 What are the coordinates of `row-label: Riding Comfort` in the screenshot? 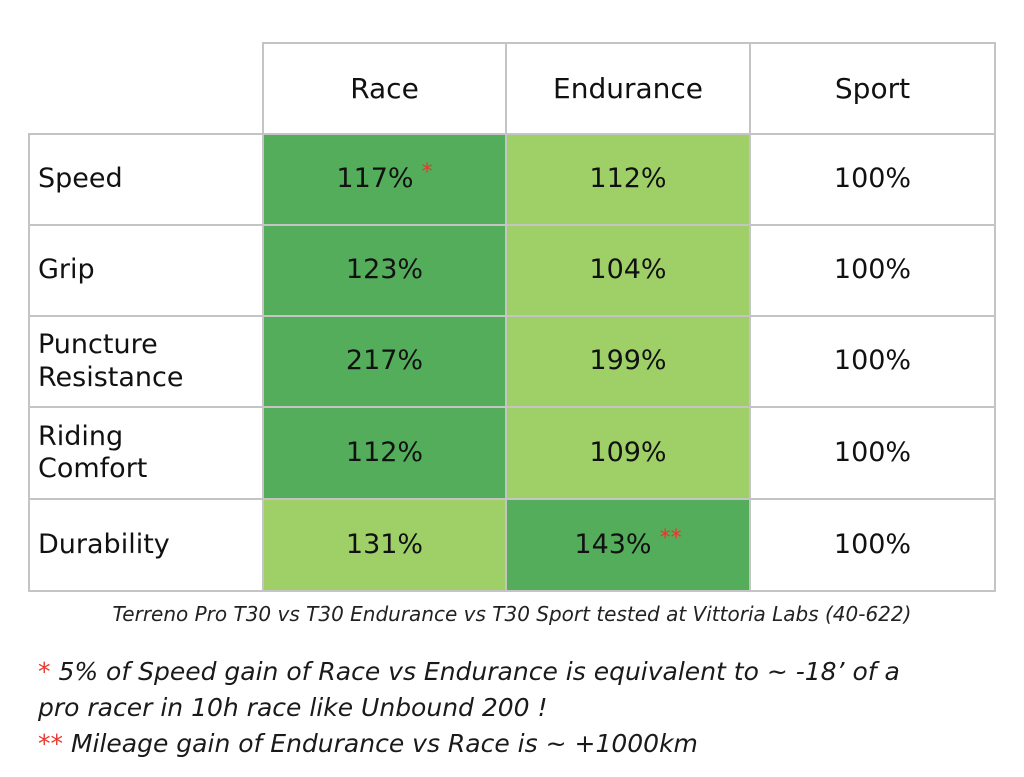 It's located at (93, 452).